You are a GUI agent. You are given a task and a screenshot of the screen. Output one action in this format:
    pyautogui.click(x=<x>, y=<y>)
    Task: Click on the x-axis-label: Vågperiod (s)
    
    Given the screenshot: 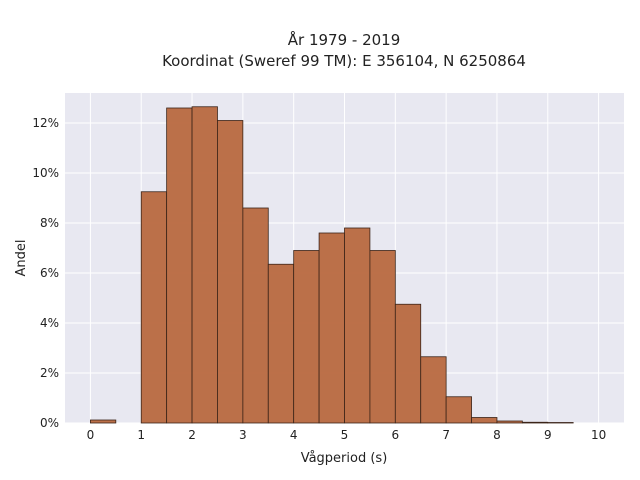 What is the action you would take?
    pyautogui.click(x=344, y=458)
    